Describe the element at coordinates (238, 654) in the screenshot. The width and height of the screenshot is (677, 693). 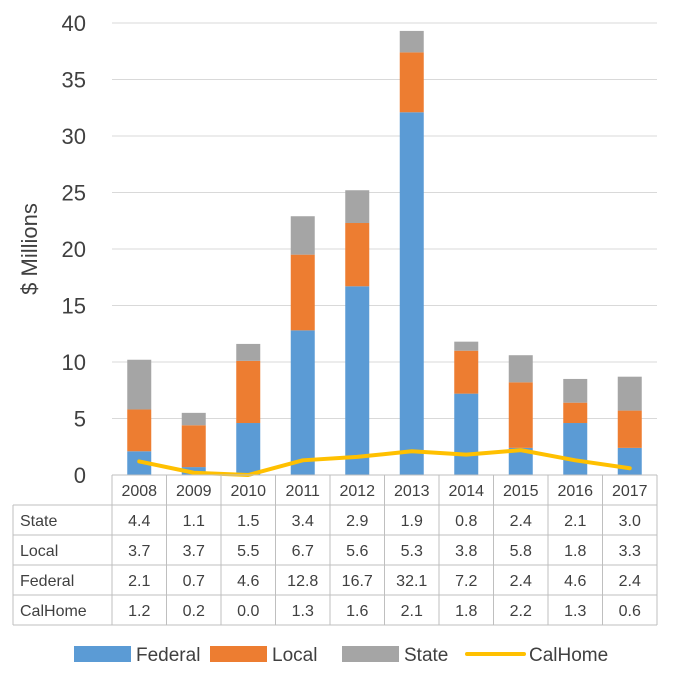
I see `legend-swatch-local` at that location.